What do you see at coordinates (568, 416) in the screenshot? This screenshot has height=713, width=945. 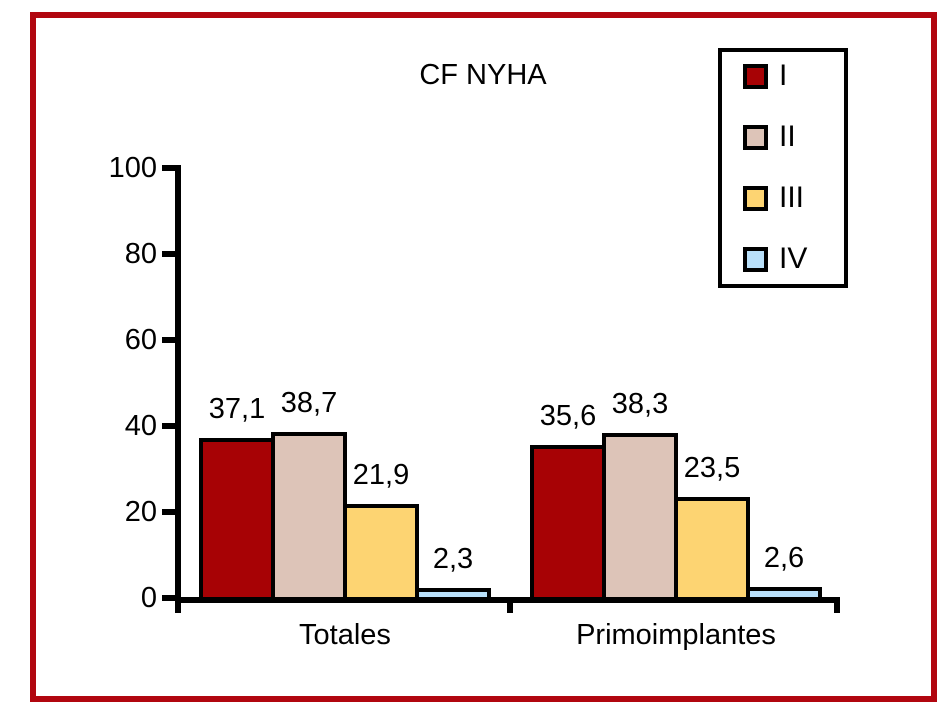 I see `value-label: 35,6` at bounding box center [568, 416].